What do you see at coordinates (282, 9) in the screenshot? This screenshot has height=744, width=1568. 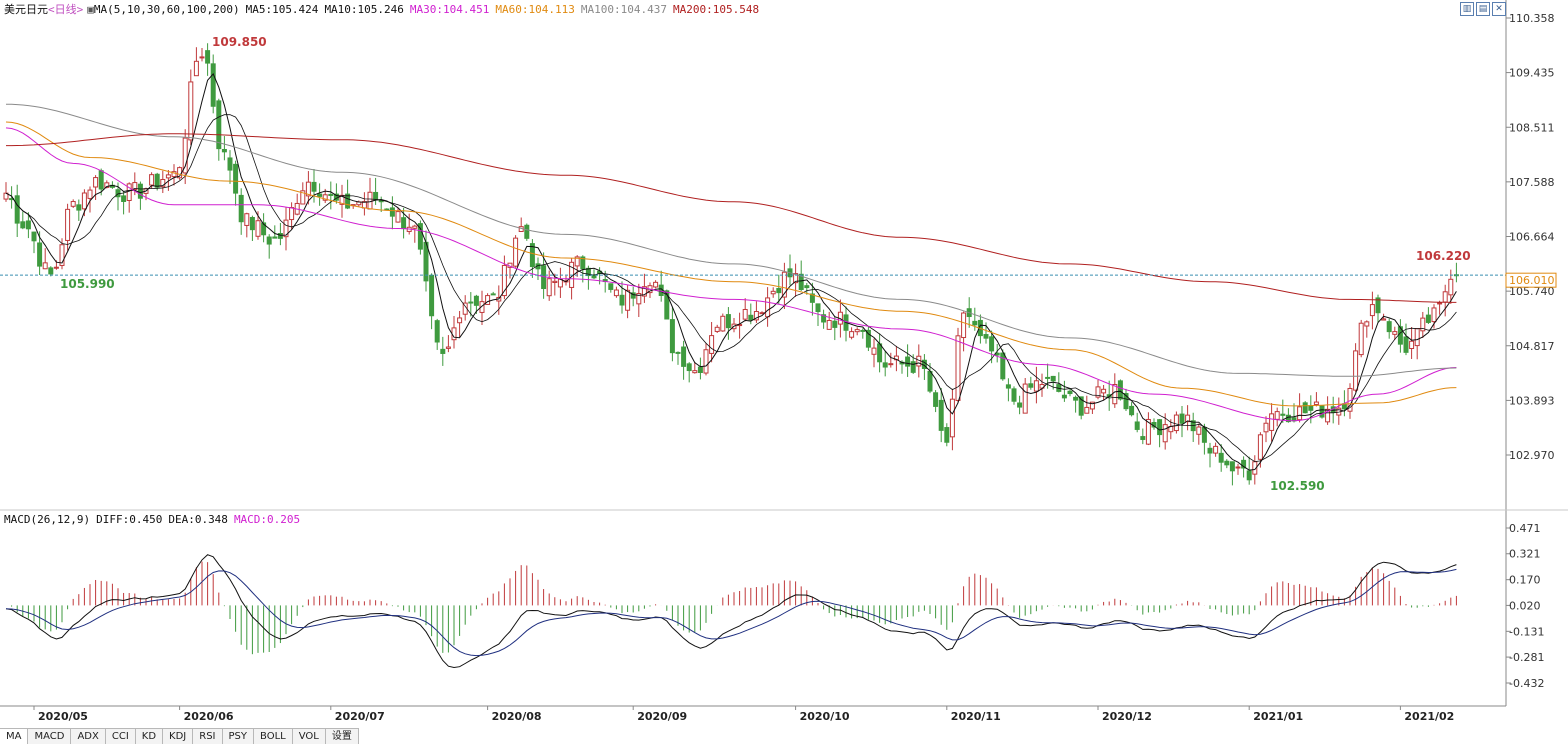 I see `legend-ma5: MA5:105.424` at bounding box center [282, 9].